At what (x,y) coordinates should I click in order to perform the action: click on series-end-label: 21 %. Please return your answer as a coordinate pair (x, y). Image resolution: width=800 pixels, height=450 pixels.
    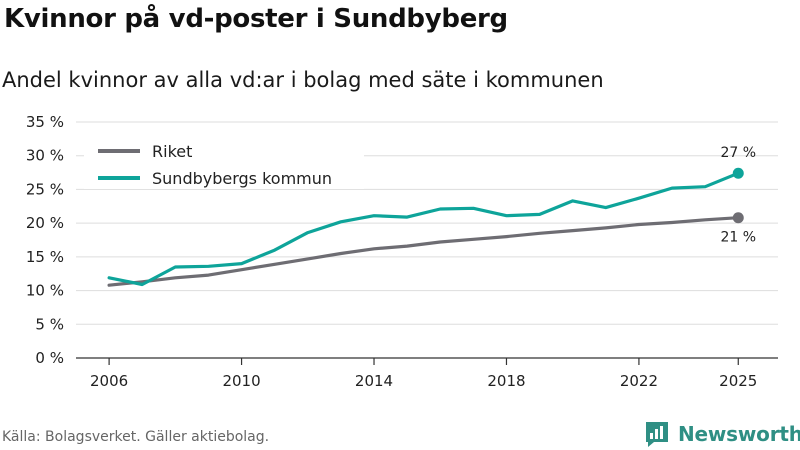
    Looking at the image, I should click on (738, 238).